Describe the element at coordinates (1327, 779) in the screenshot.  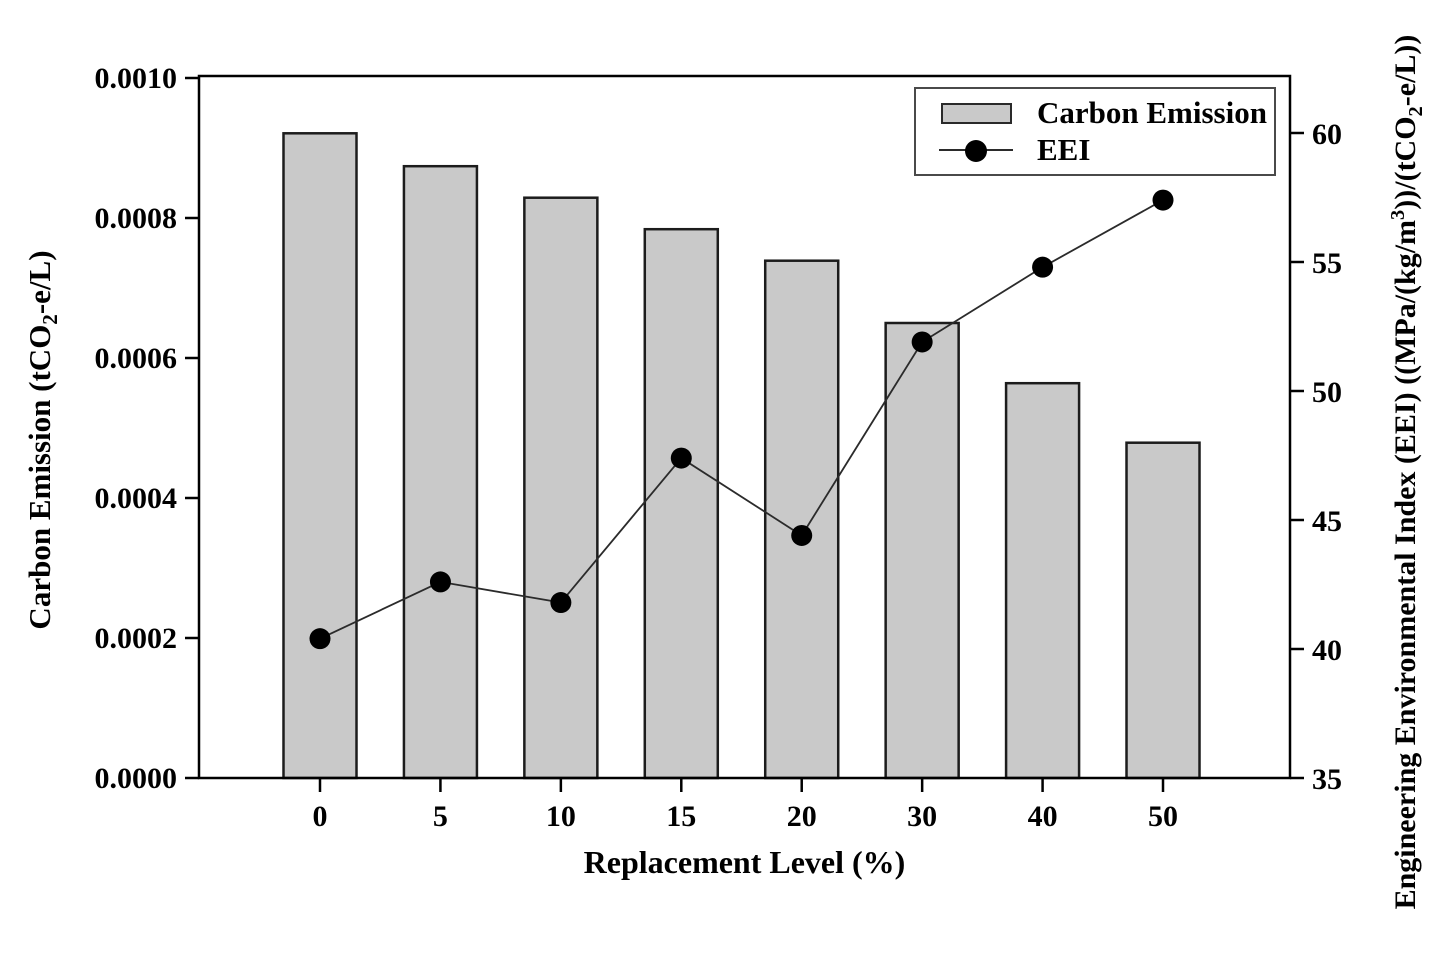
I see `right-tick-label: 35` at that location.